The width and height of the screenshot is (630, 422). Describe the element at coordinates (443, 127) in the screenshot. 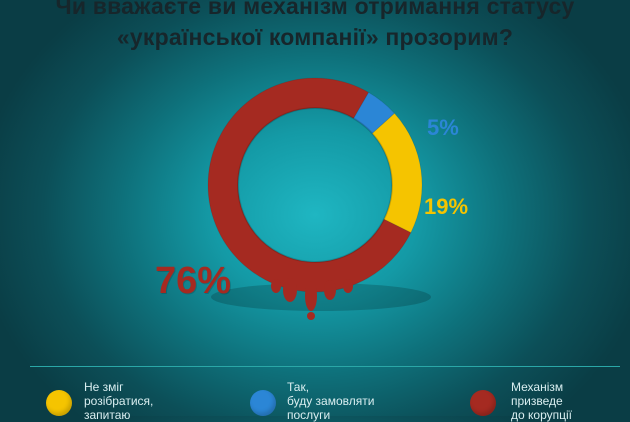

I see `slice-label-blue: 5%` at that location.